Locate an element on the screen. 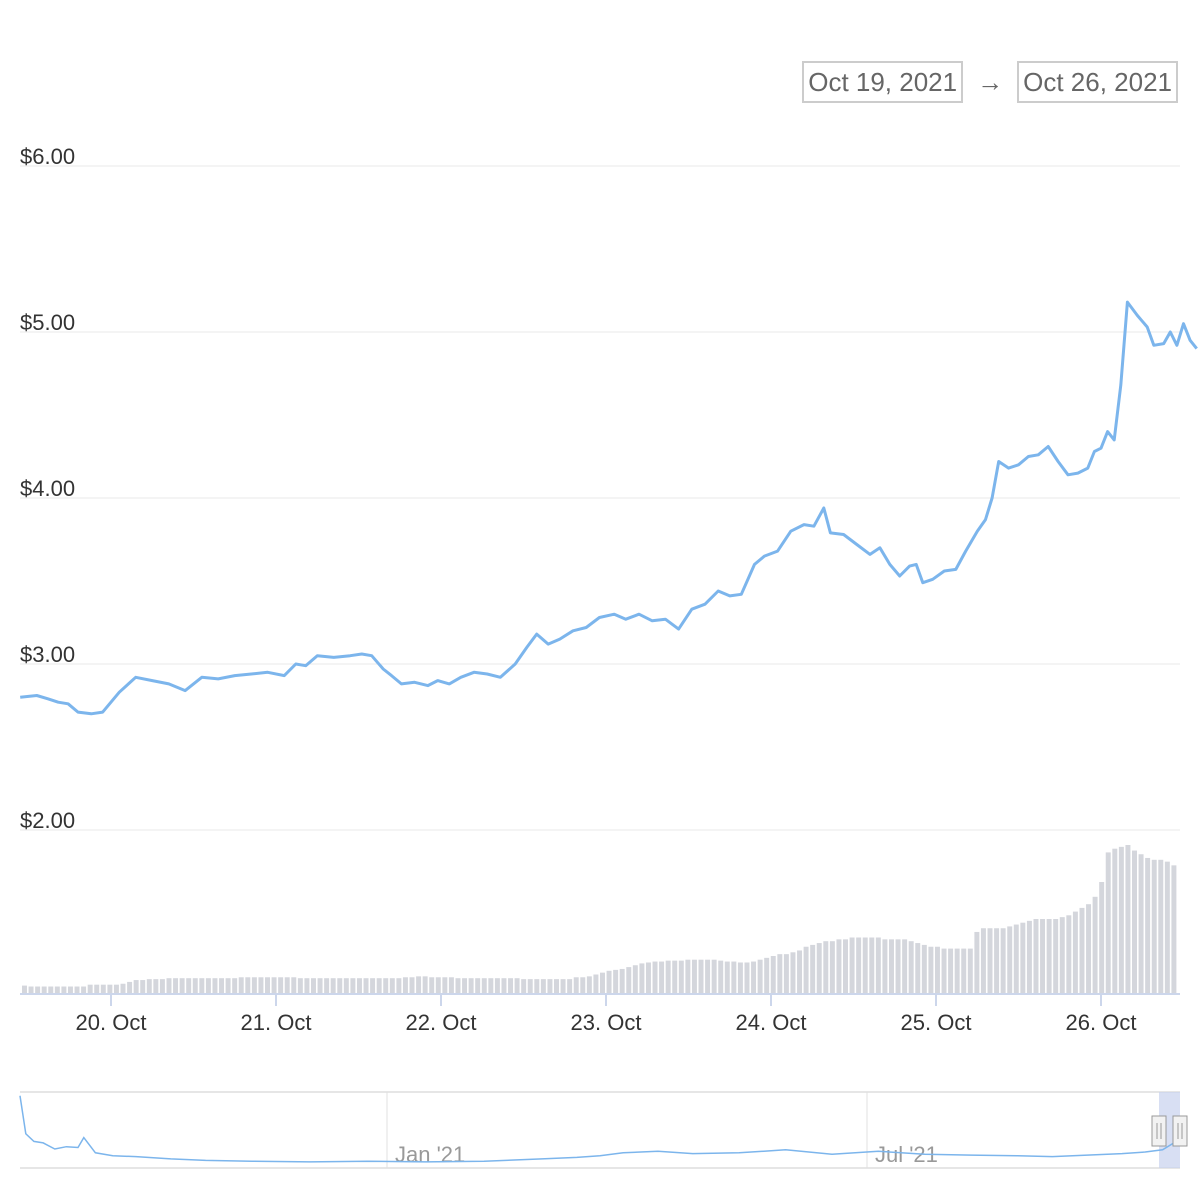 The width and height of the screenshot is (1200, 1200). range-to-input: Oct 26, 2021 is located at coordinates (1097, 82).